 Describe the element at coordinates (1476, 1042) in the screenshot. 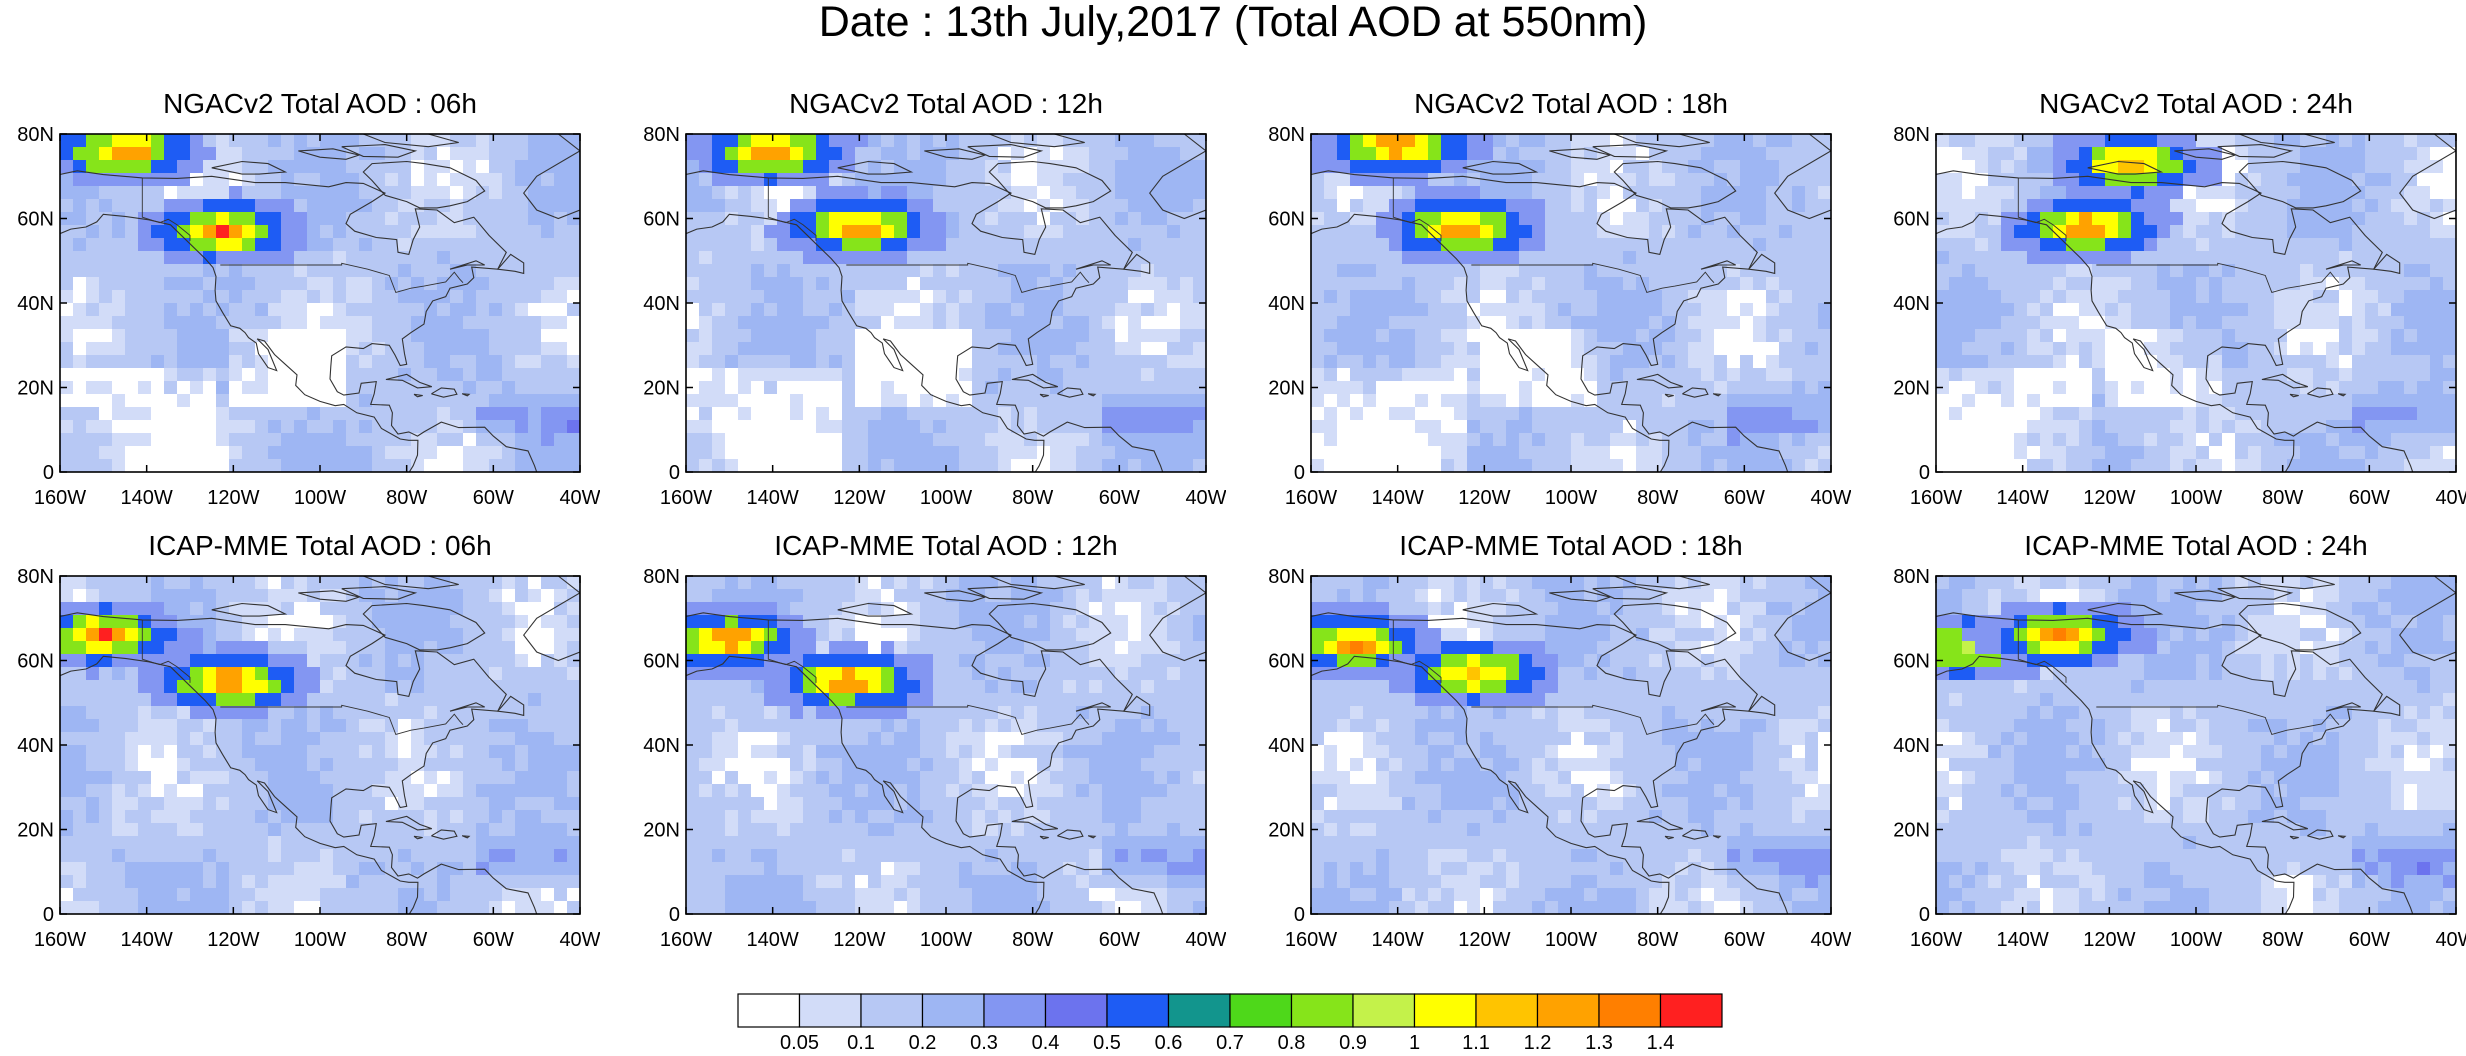

I see `colorbar-label: 1.1` at that location.